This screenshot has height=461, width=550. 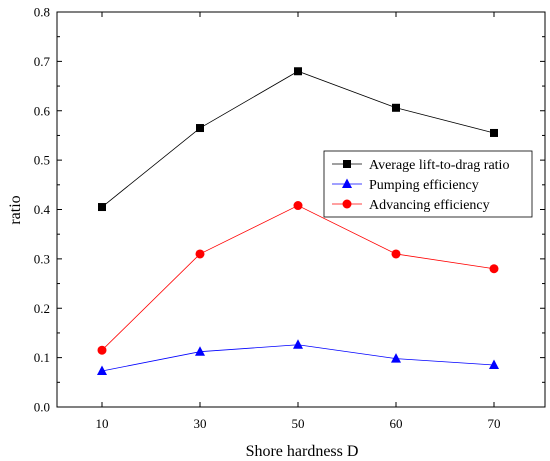 What do you see at coordinates (42, 12) in the screenshot?
I see `y-tick-label: 0.8` at bounding box center [42, 12].